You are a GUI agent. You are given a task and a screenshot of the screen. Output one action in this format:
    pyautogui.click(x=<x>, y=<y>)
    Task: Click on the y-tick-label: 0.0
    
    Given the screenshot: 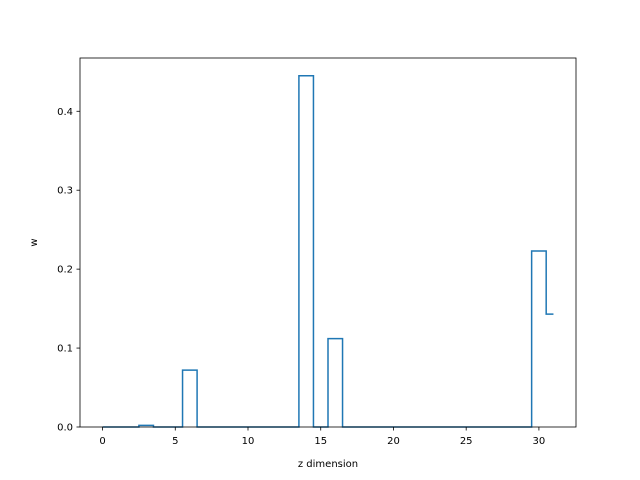 What is the action you would take?
    pyautogui.click(x=65, y=428)
    